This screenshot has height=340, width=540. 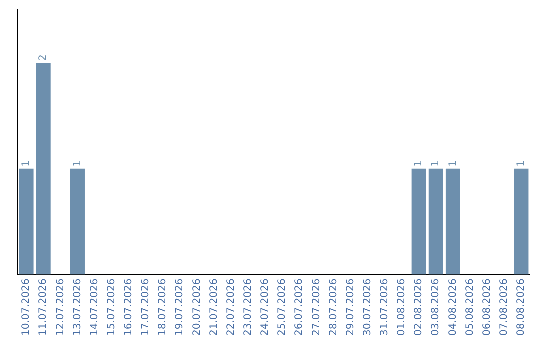 I want to click on x-tick-label: 15.07.2026, so click(x=112, y=307).